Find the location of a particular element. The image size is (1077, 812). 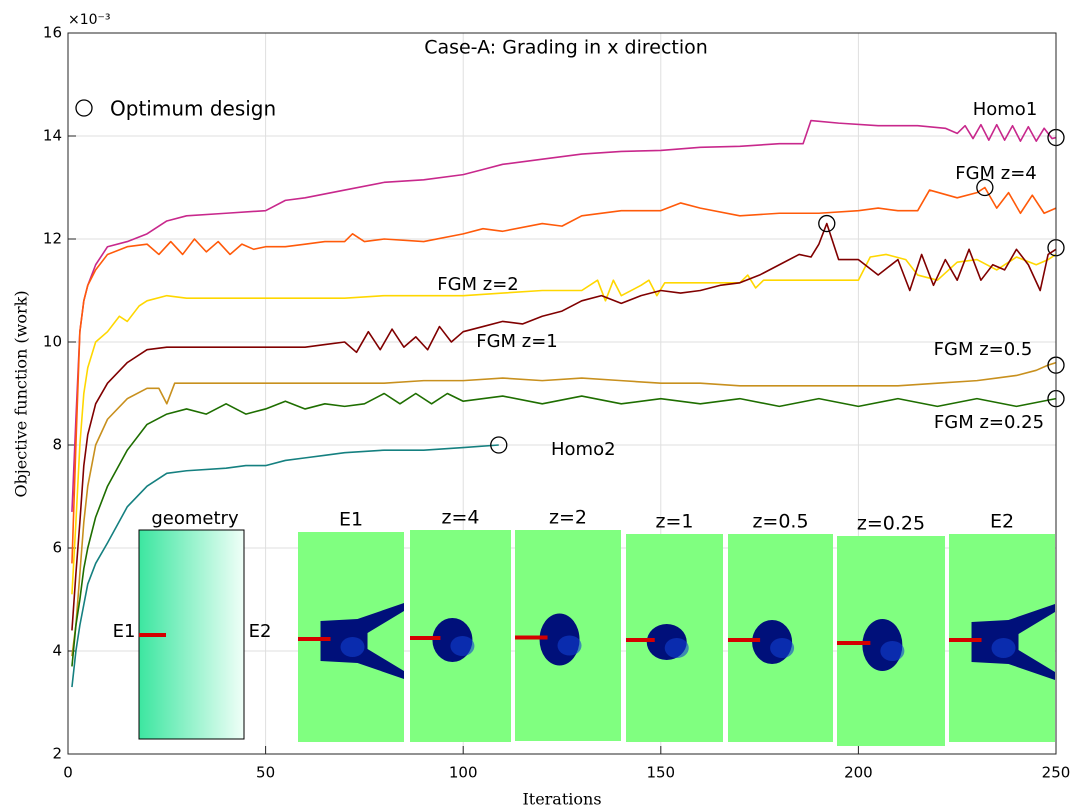

y-tick-label: 8 is located at coordinates (57, 445).